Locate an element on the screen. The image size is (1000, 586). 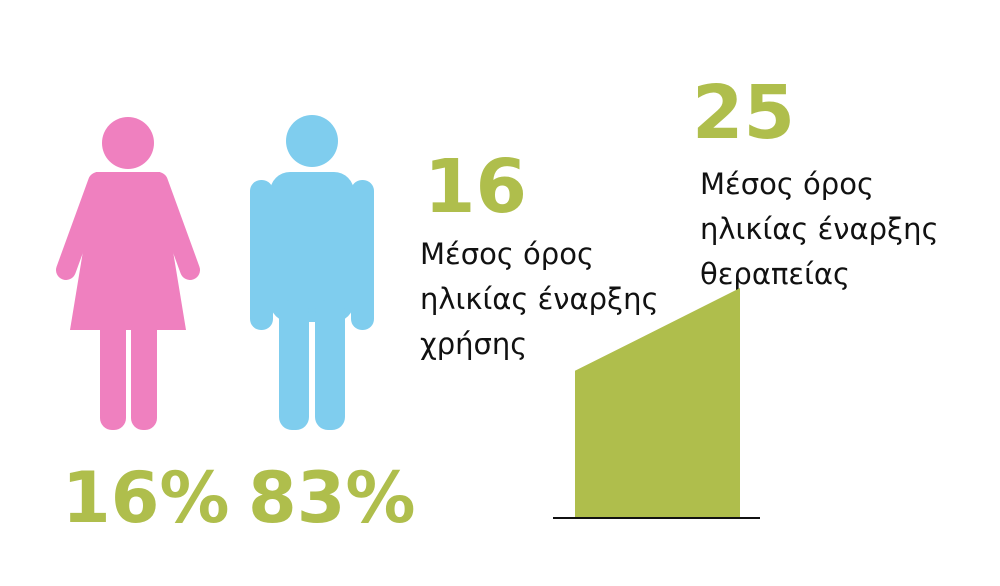
woman-icon is located at coordinates (128, 273).